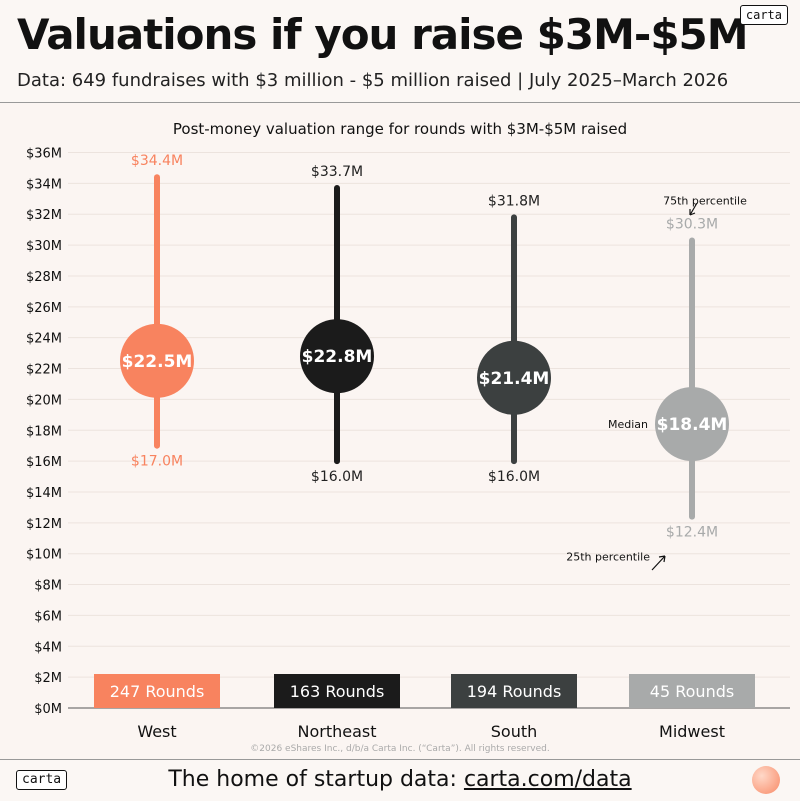 The width and height of the screenshot is (800, 801). What do you see at coordinates (42, 780) in the screenshot?
I see `carta-logo-bottom: carta` at bounding box center [42, 780].